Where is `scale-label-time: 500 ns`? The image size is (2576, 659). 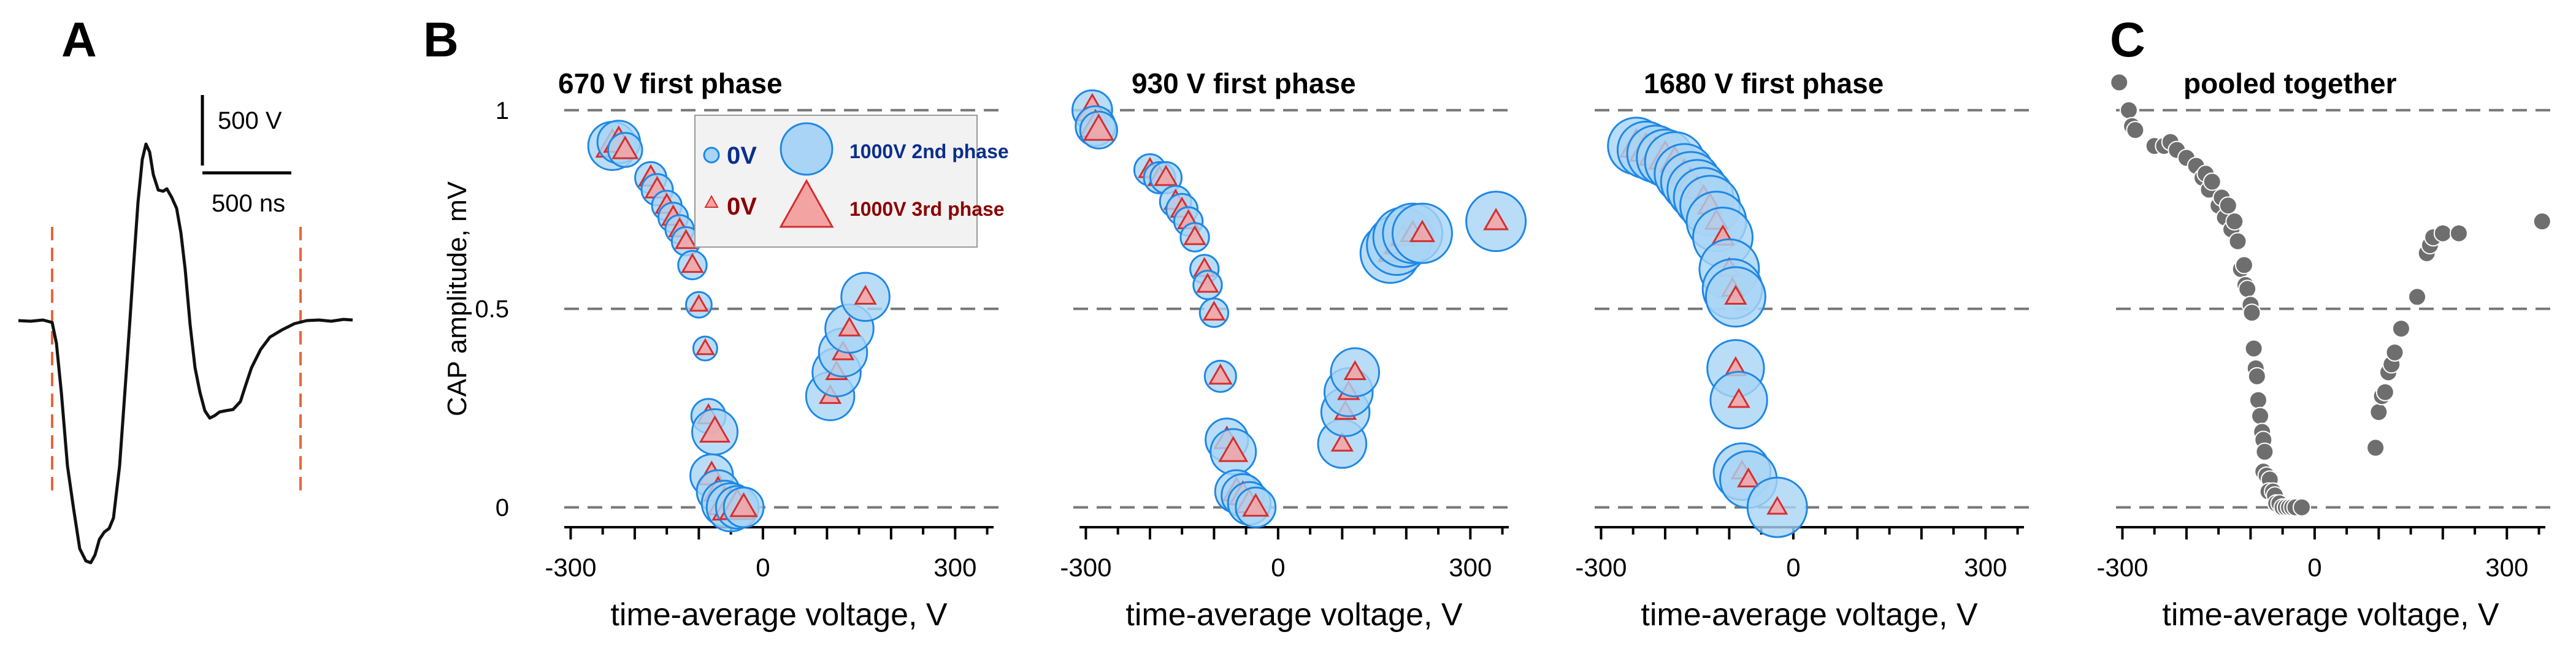 scale-label-time: 500 ns is located at coordinates (248, 203).